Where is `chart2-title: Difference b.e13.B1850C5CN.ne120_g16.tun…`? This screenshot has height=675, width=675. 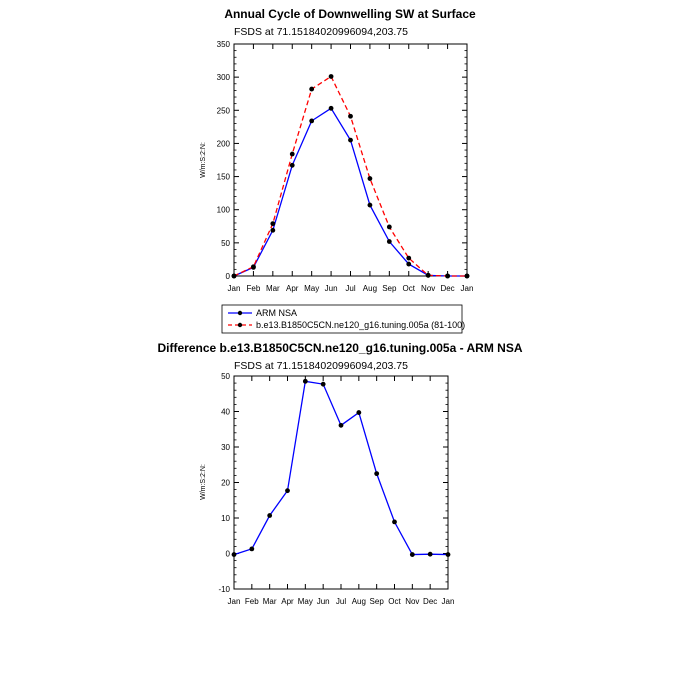
chart2-title: Difference b.e13.B1850C5CN.ne120_g16.tun… is located at coordinates (339, 348).